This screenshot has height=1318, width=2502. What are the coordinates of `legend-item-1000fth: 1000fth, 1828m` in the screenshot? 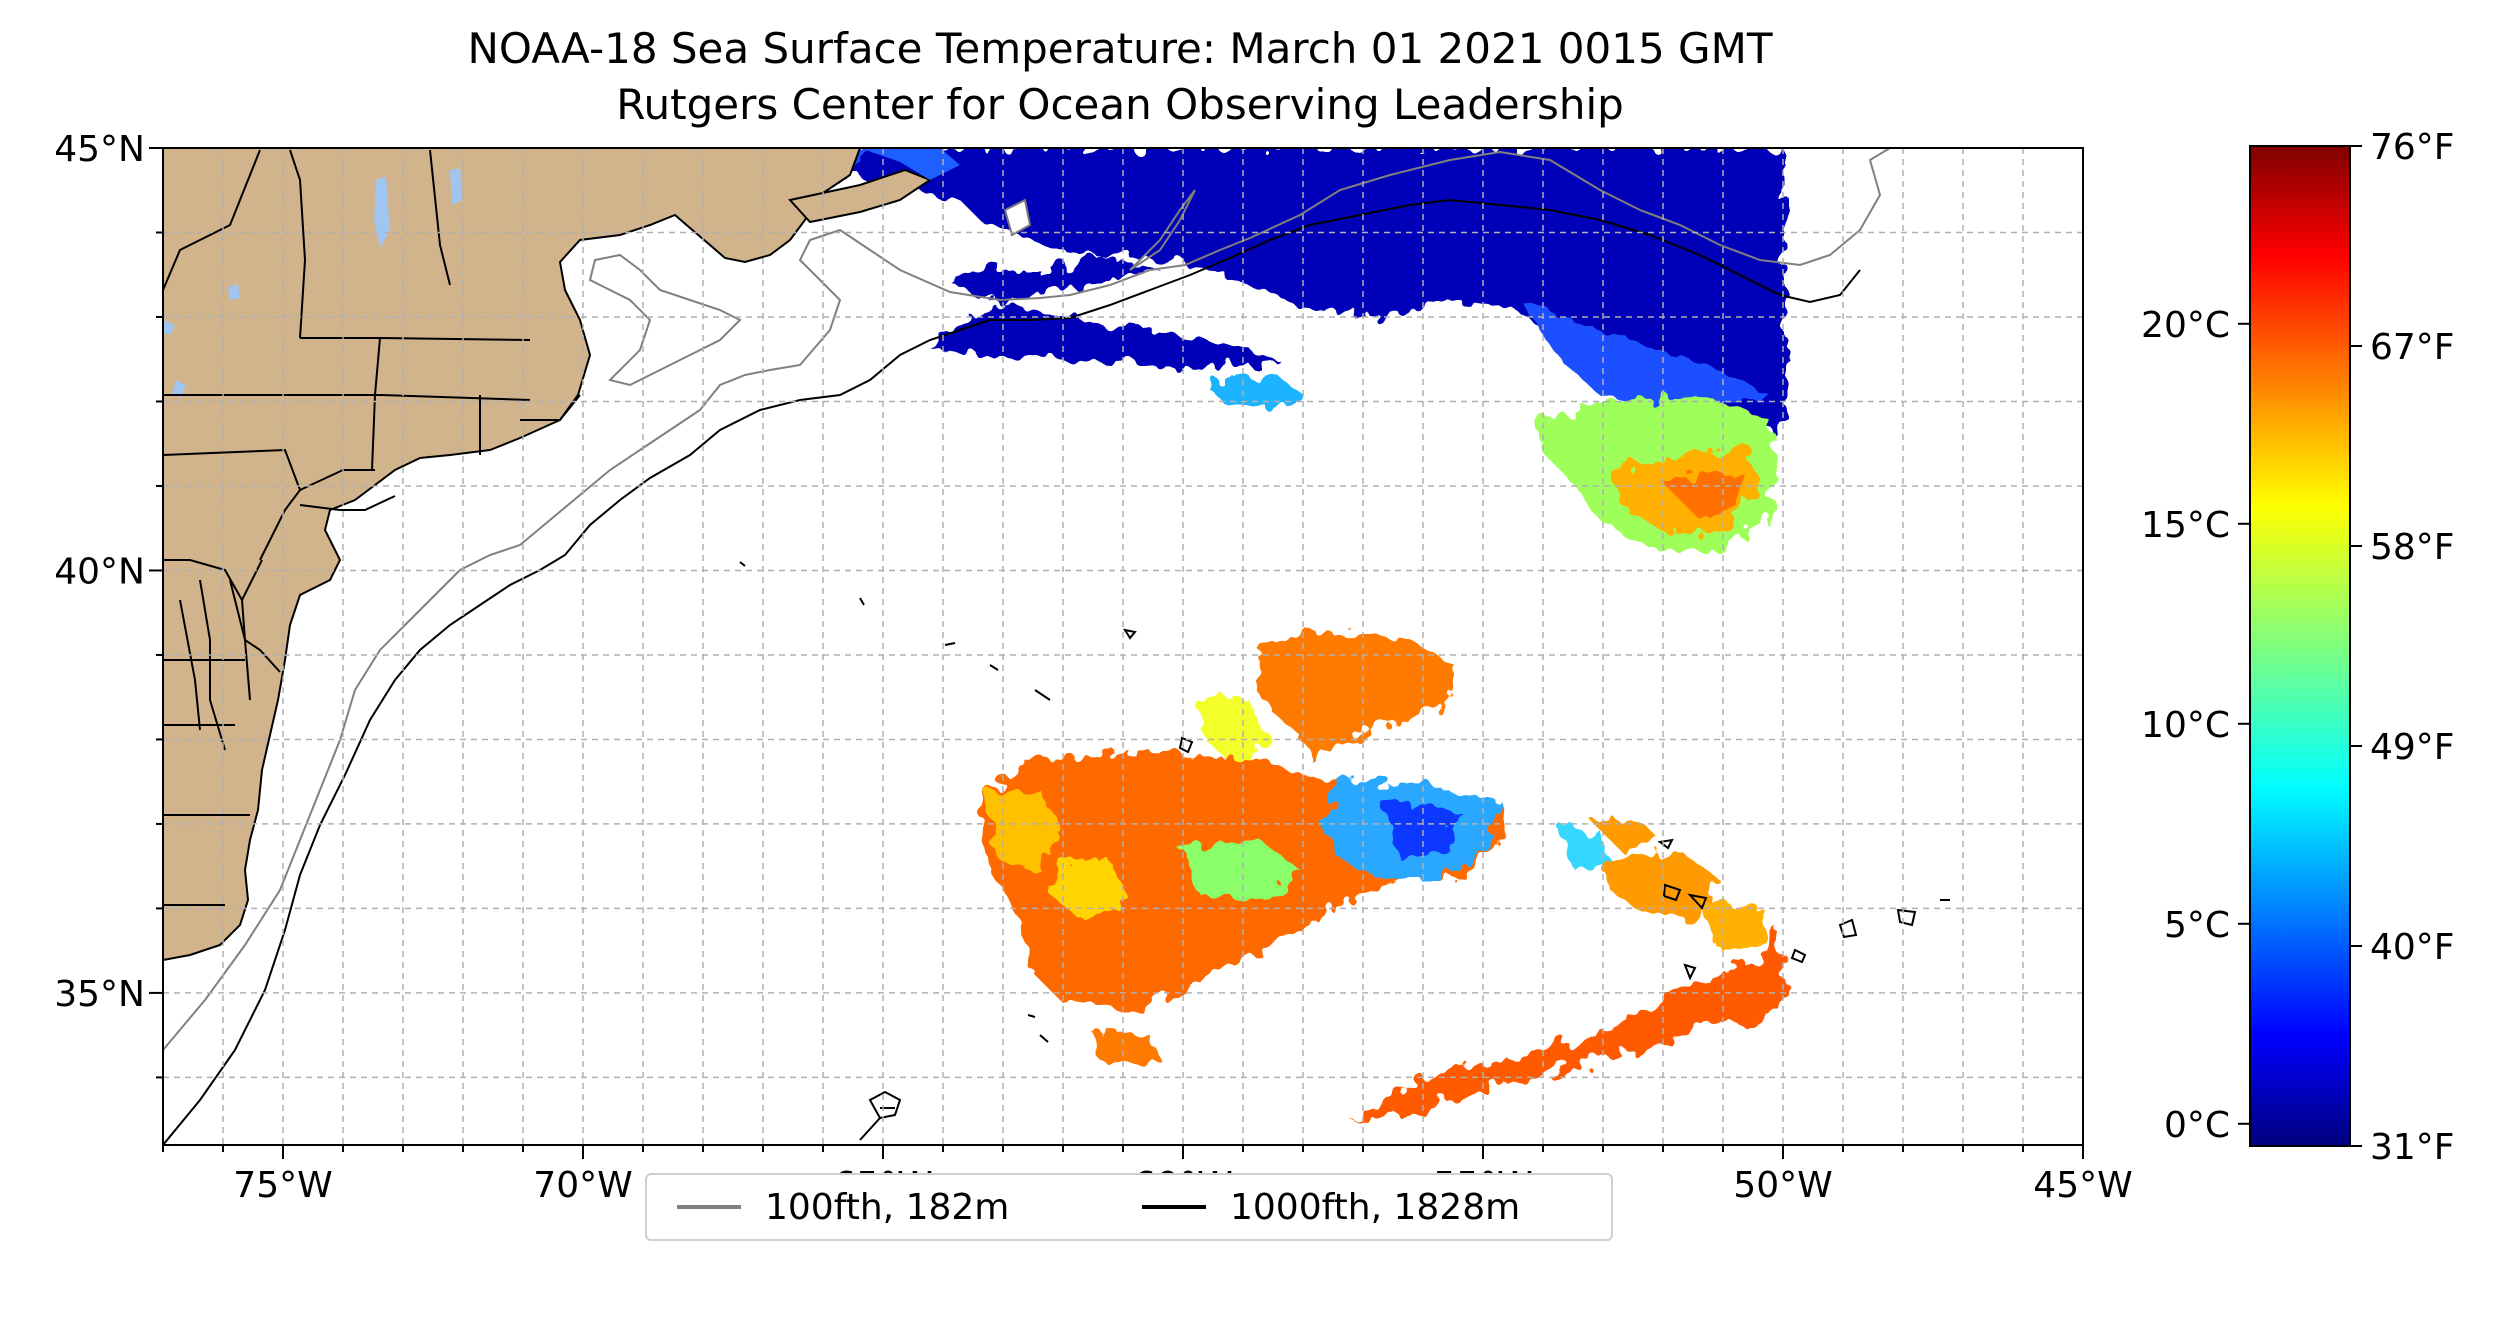 It's located at (1331, 1207).